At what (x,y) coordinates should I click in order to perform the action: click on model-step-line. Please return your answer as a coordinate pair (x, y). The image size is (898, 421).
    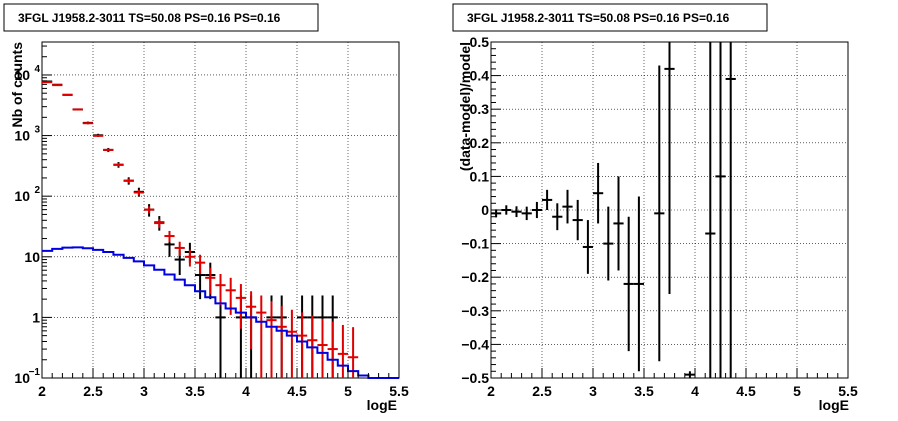
    Looking at the image, I should click on (220, 312).